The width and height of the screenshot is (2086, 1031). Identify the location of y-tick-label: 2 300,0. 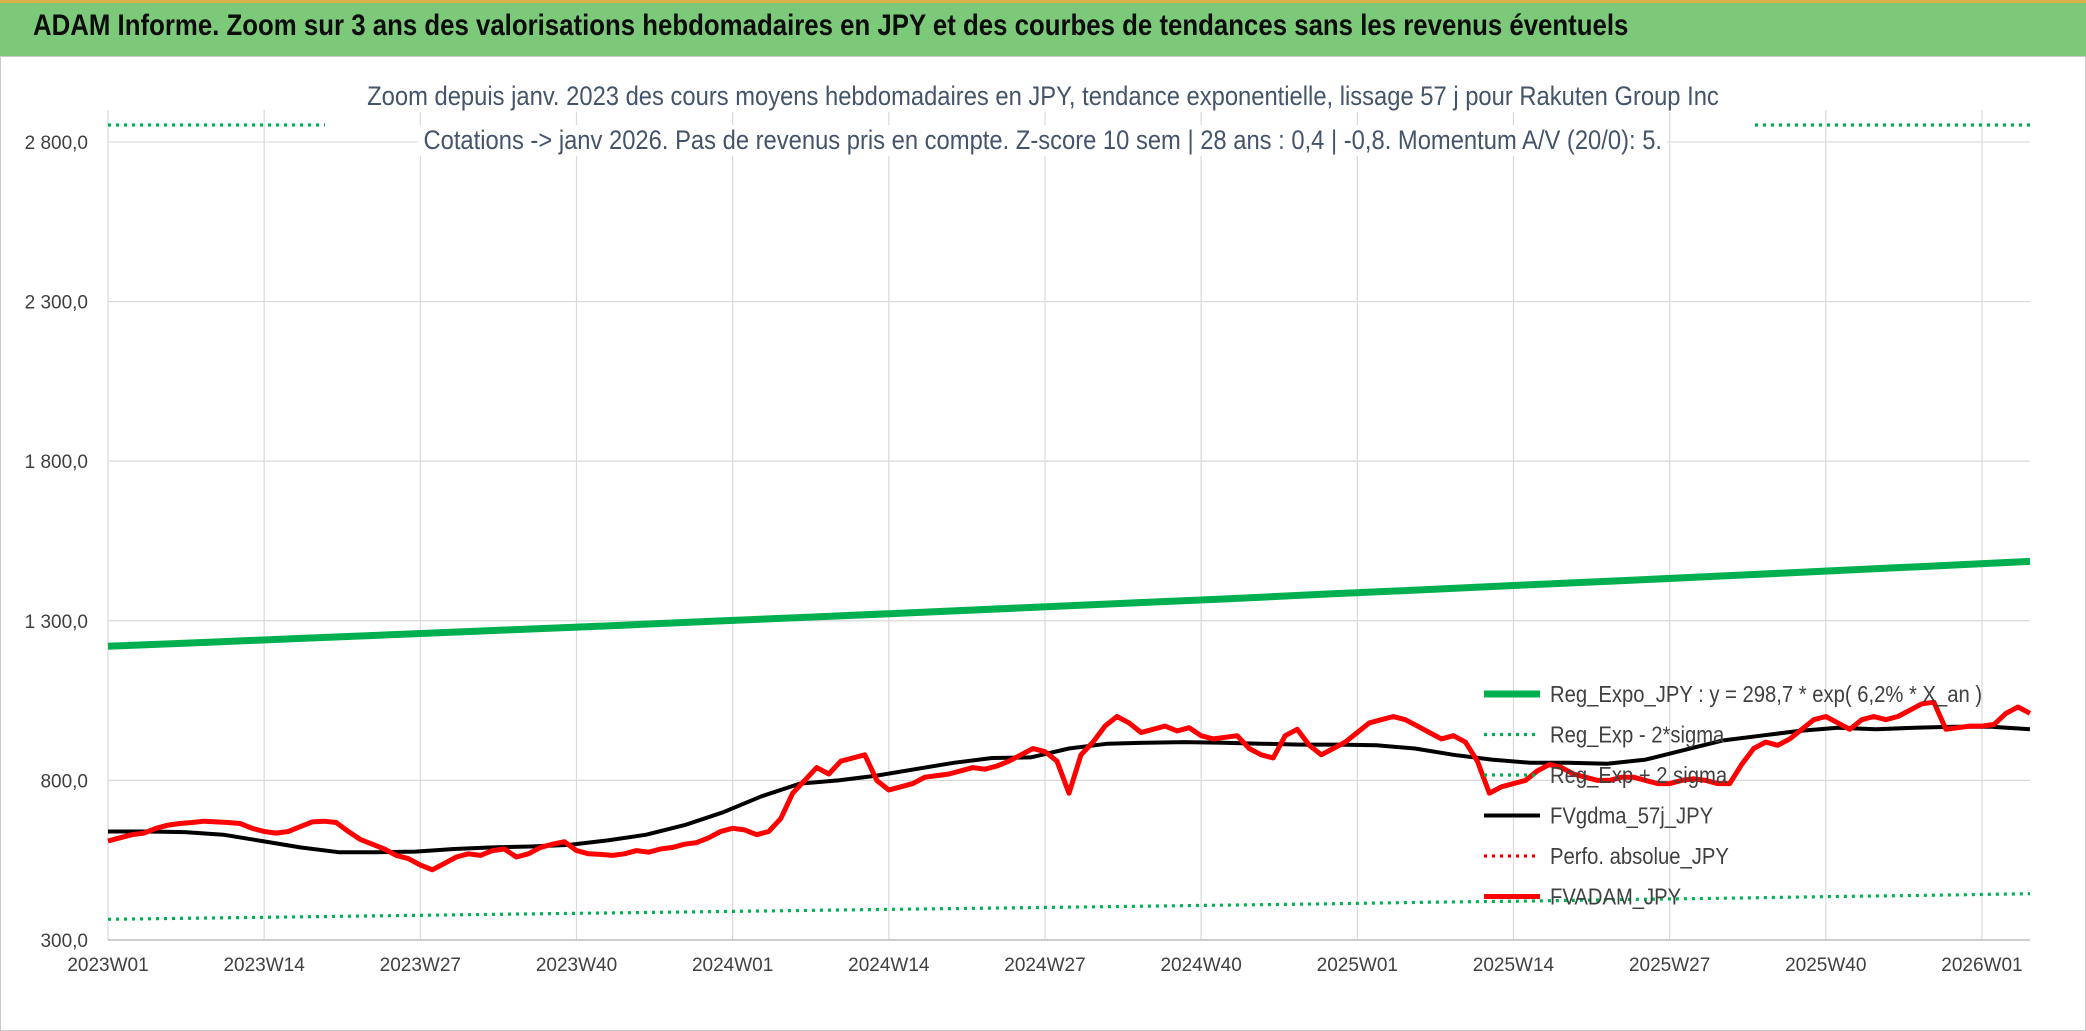
(56, 303).